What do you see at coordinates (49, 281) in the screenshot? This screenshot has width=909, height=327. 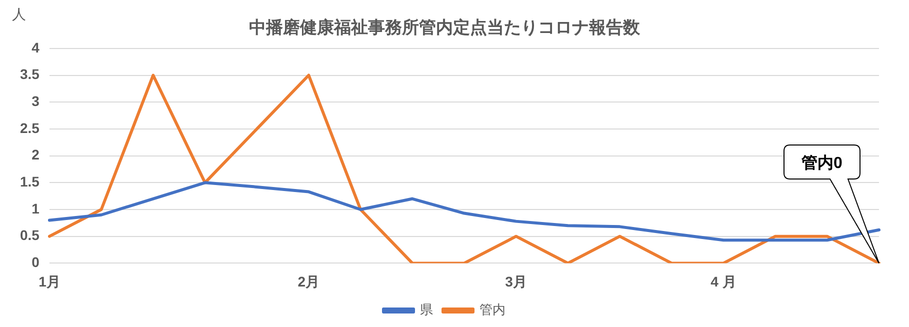 I see `x-tick-label: 1月` at bounding box center [49, 281].